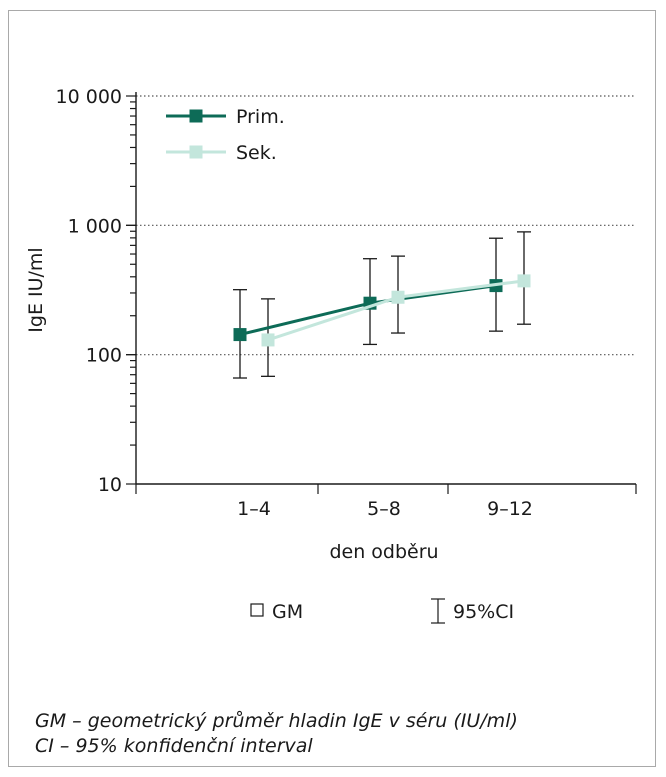 Image resolution: width=666 pixels, height=777 pixels. What do you see at coordinates (383, 552) in the screenshot?
I see `x-axis-label: den odběru` at bounding box center [383, 552].